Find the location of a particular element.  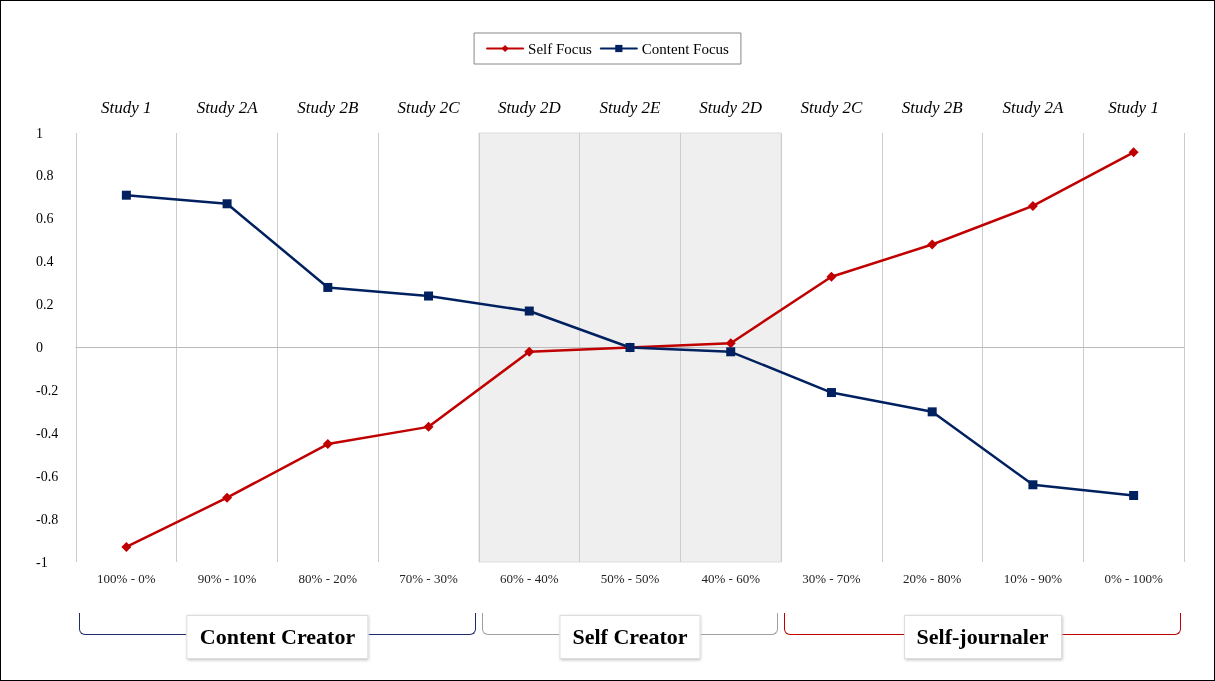

x-tick-label: 20% - 80% is located at coordinates (932, 578).